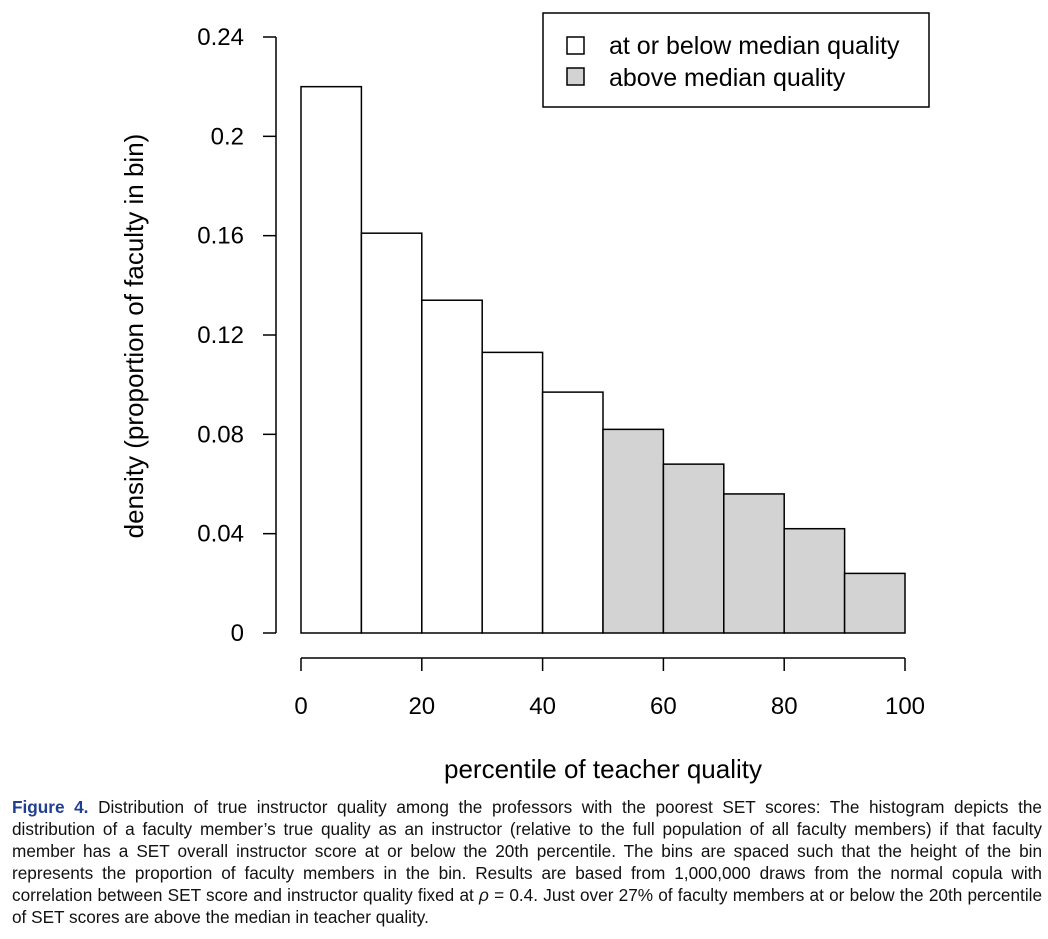 The height and width of the screenshot is (939, 1048). What do you see at coordinates (220, 534) in the screenshot?
I see `y-tick-label: 0.04` at bounding box center [220, 534].